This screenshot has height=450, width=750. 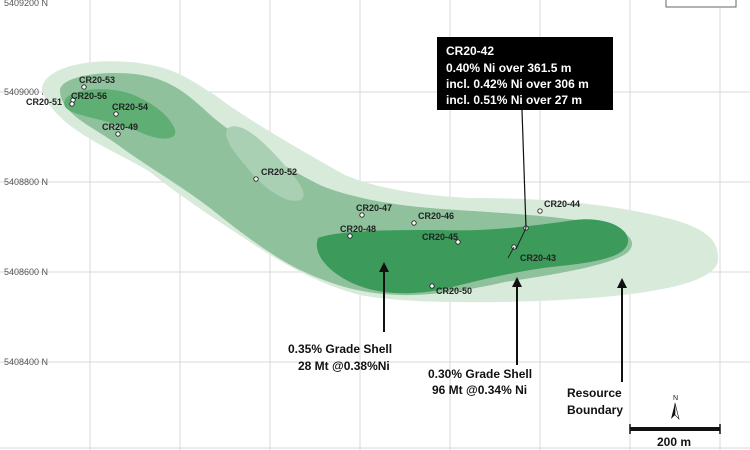 I want to click on shell-030-title: 0.30% Grade Shell, so click(x=480, y=374).